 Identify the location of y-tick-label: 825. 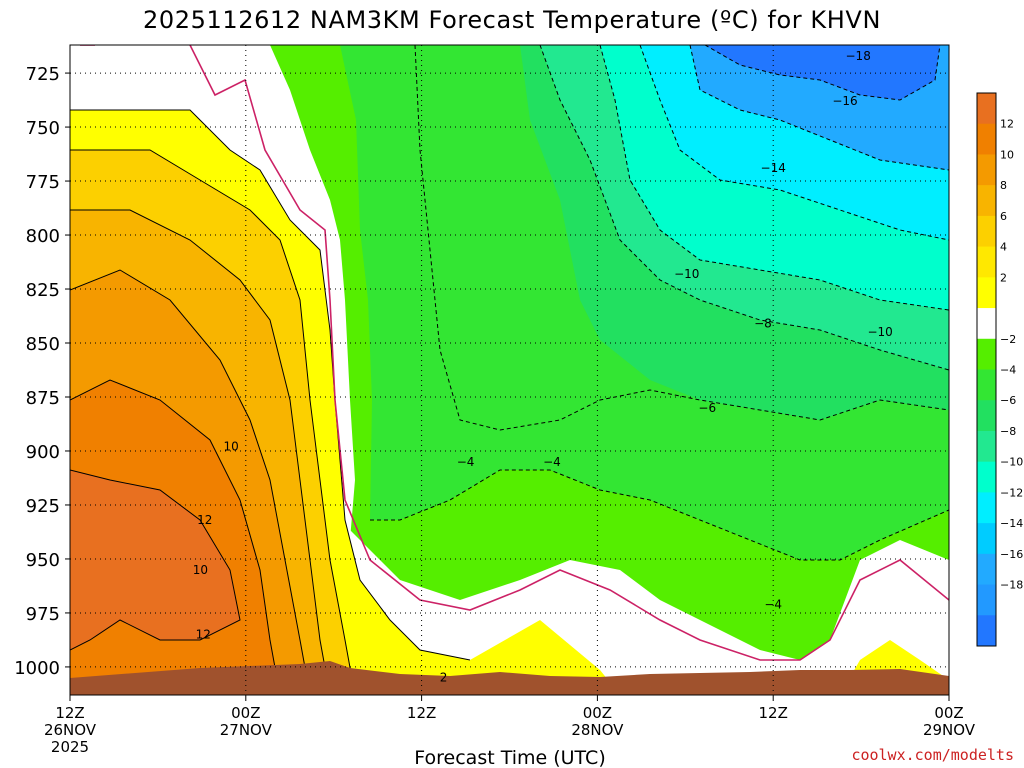
(43, 290).